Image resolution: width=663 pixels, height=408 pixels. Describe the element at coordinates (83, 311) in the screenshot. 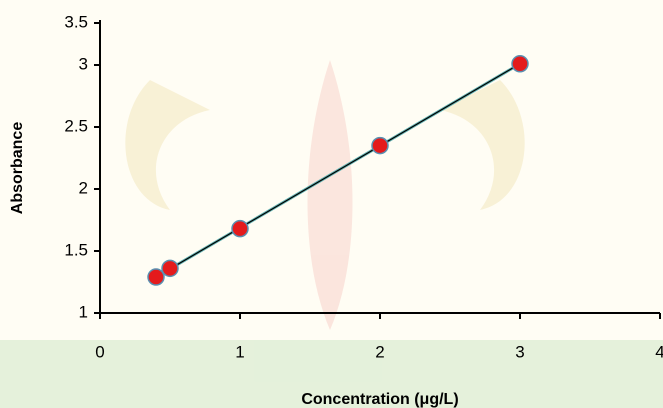

I see `y-tick-label: 1` at that location.